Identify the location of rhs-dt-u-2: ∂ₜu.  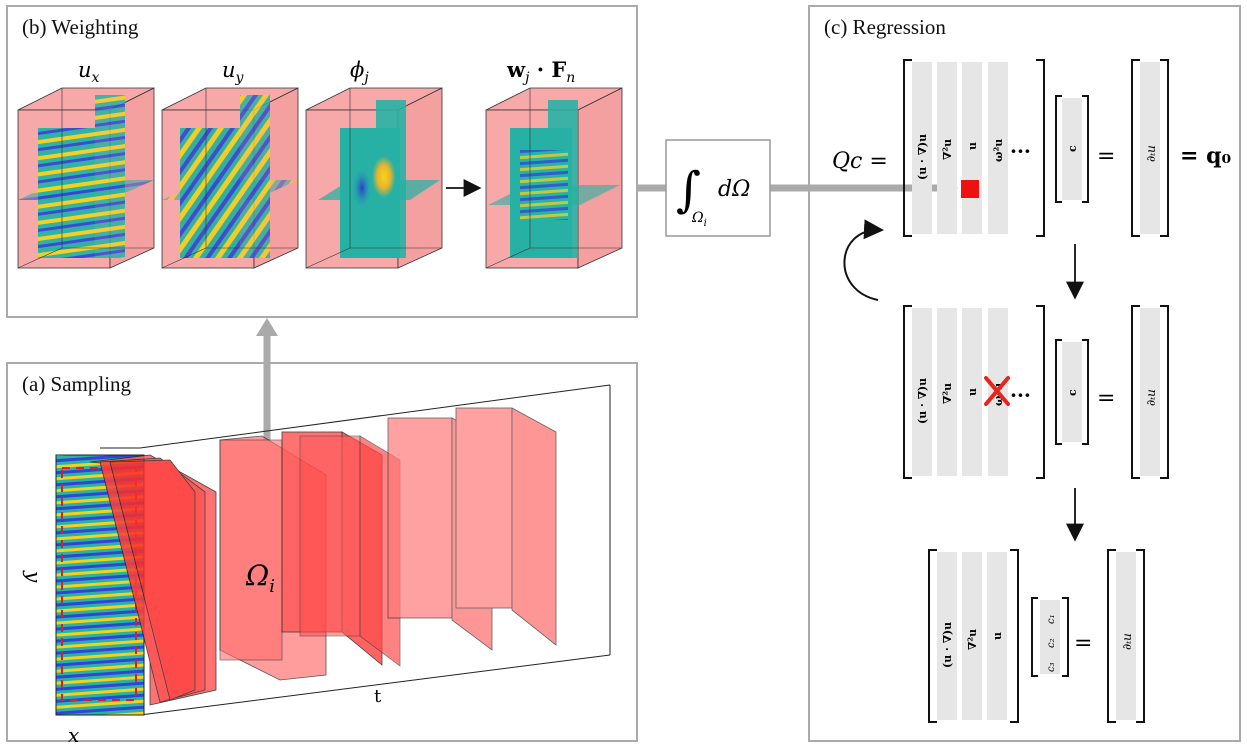
(1151, 397).